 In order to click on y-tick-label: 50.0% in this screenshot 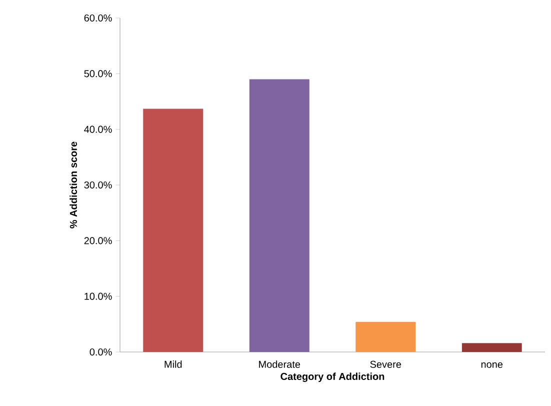, I will do `click(98, 74)`.